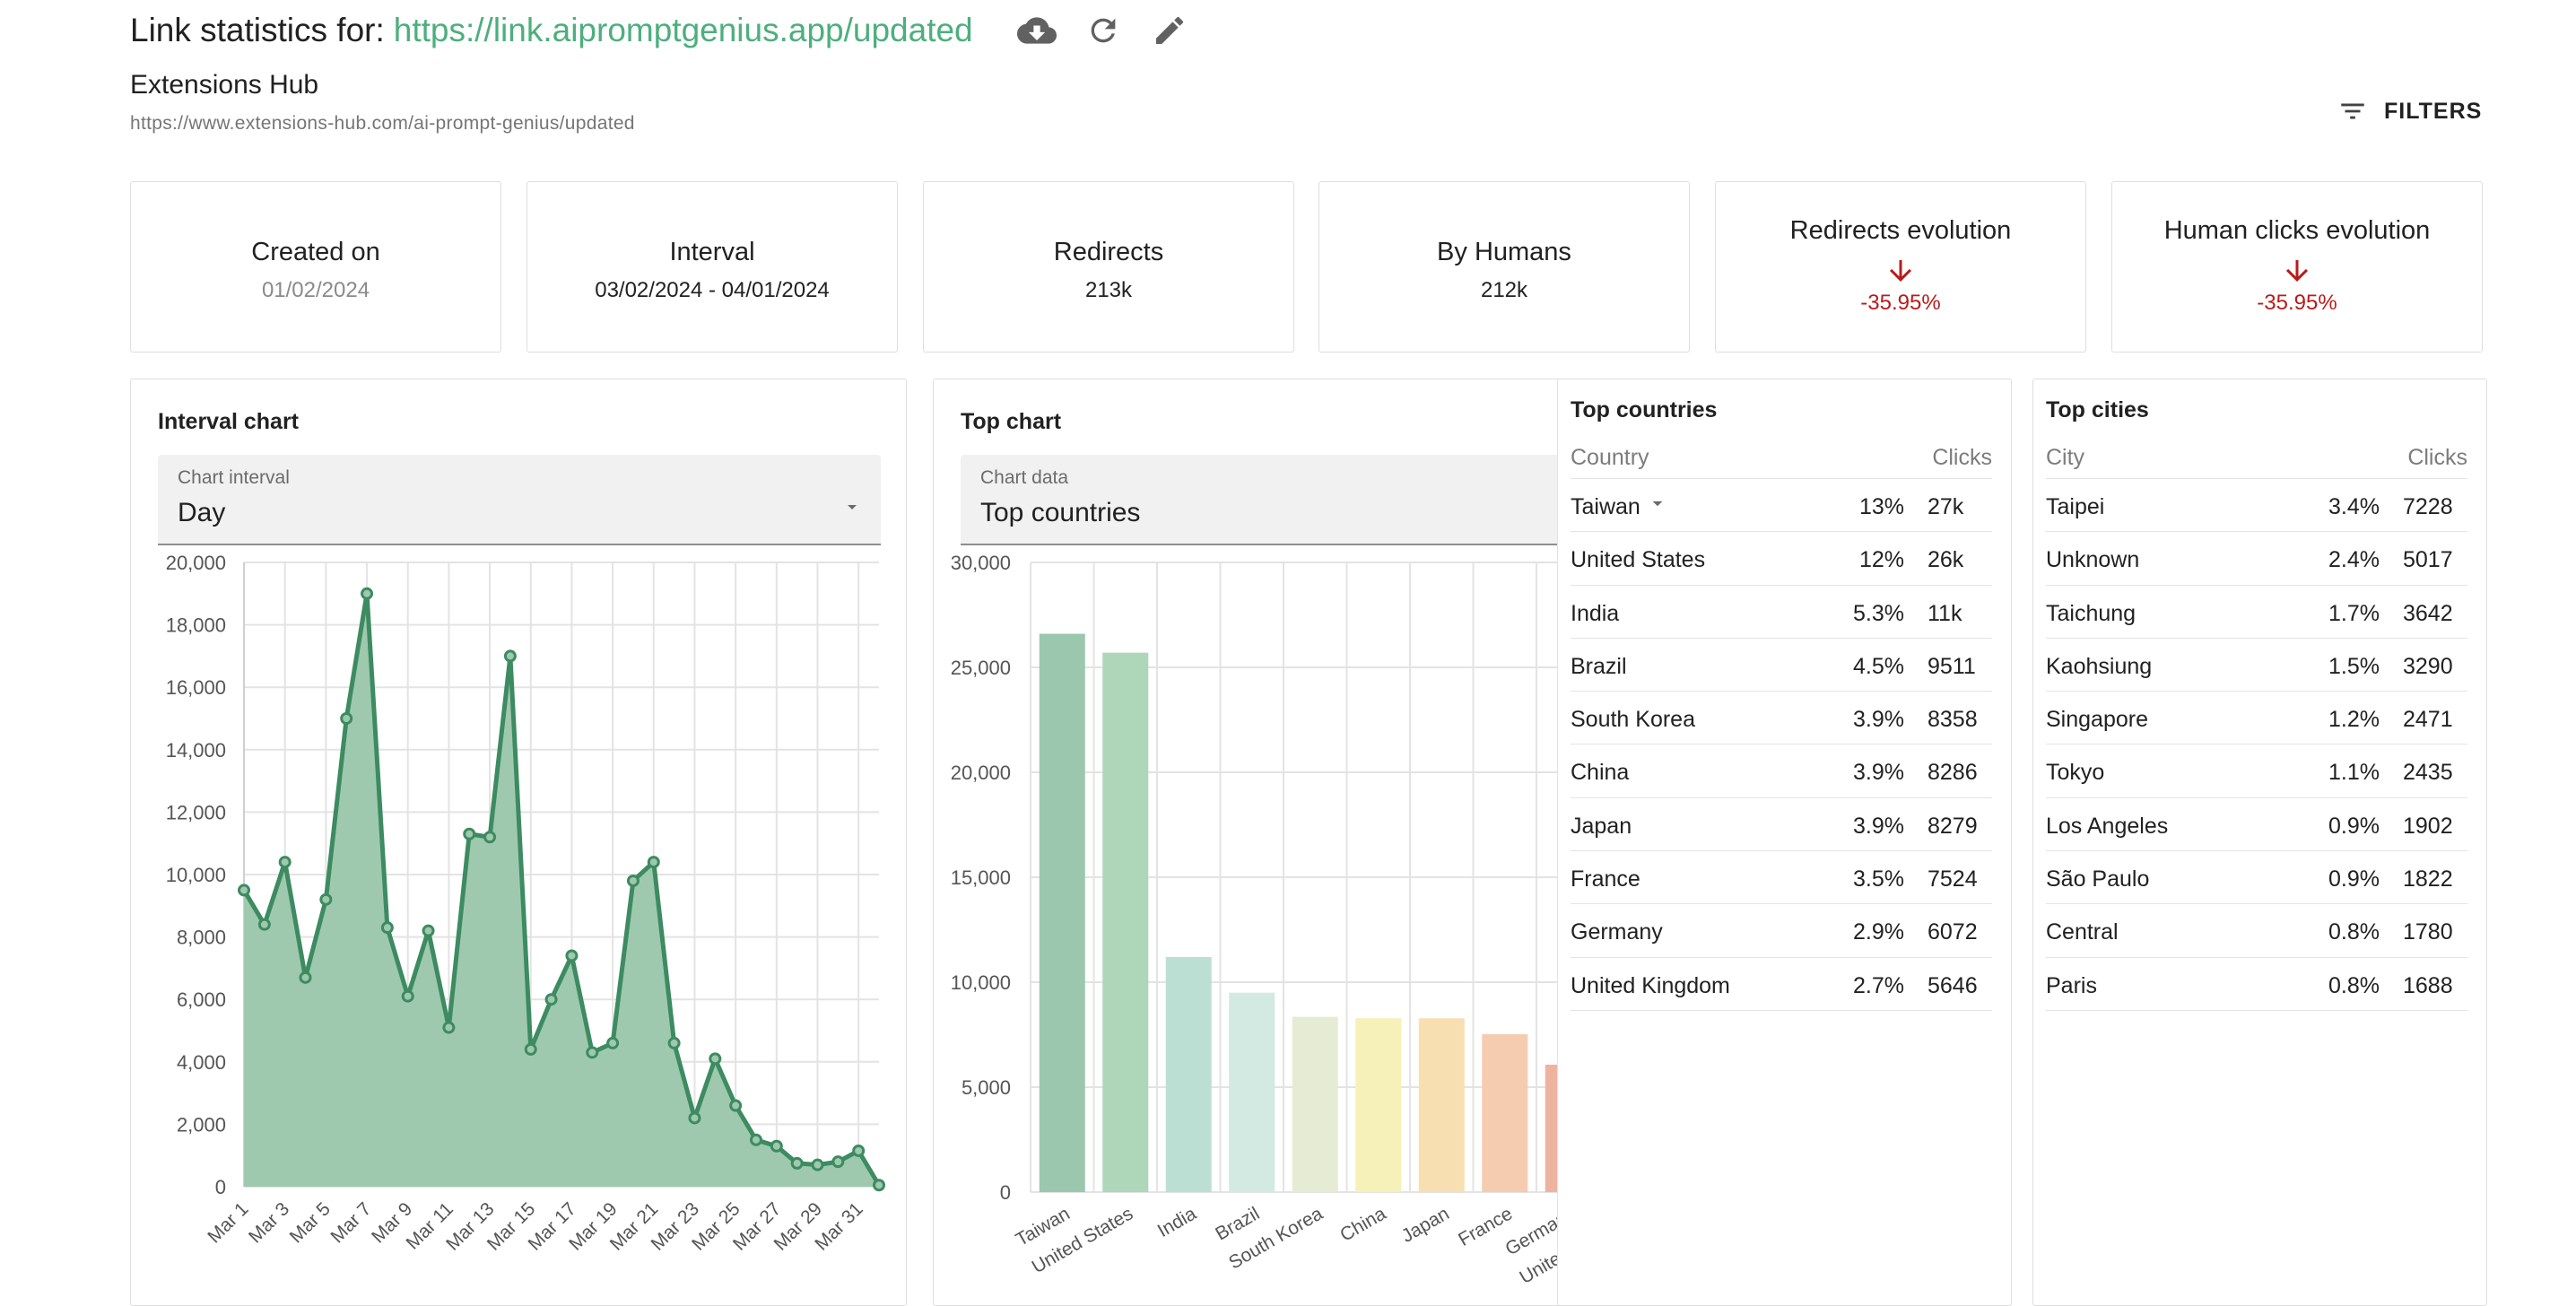  I want to click on table-row: Tokyo 1.1% 2435, so click(2256, 771).